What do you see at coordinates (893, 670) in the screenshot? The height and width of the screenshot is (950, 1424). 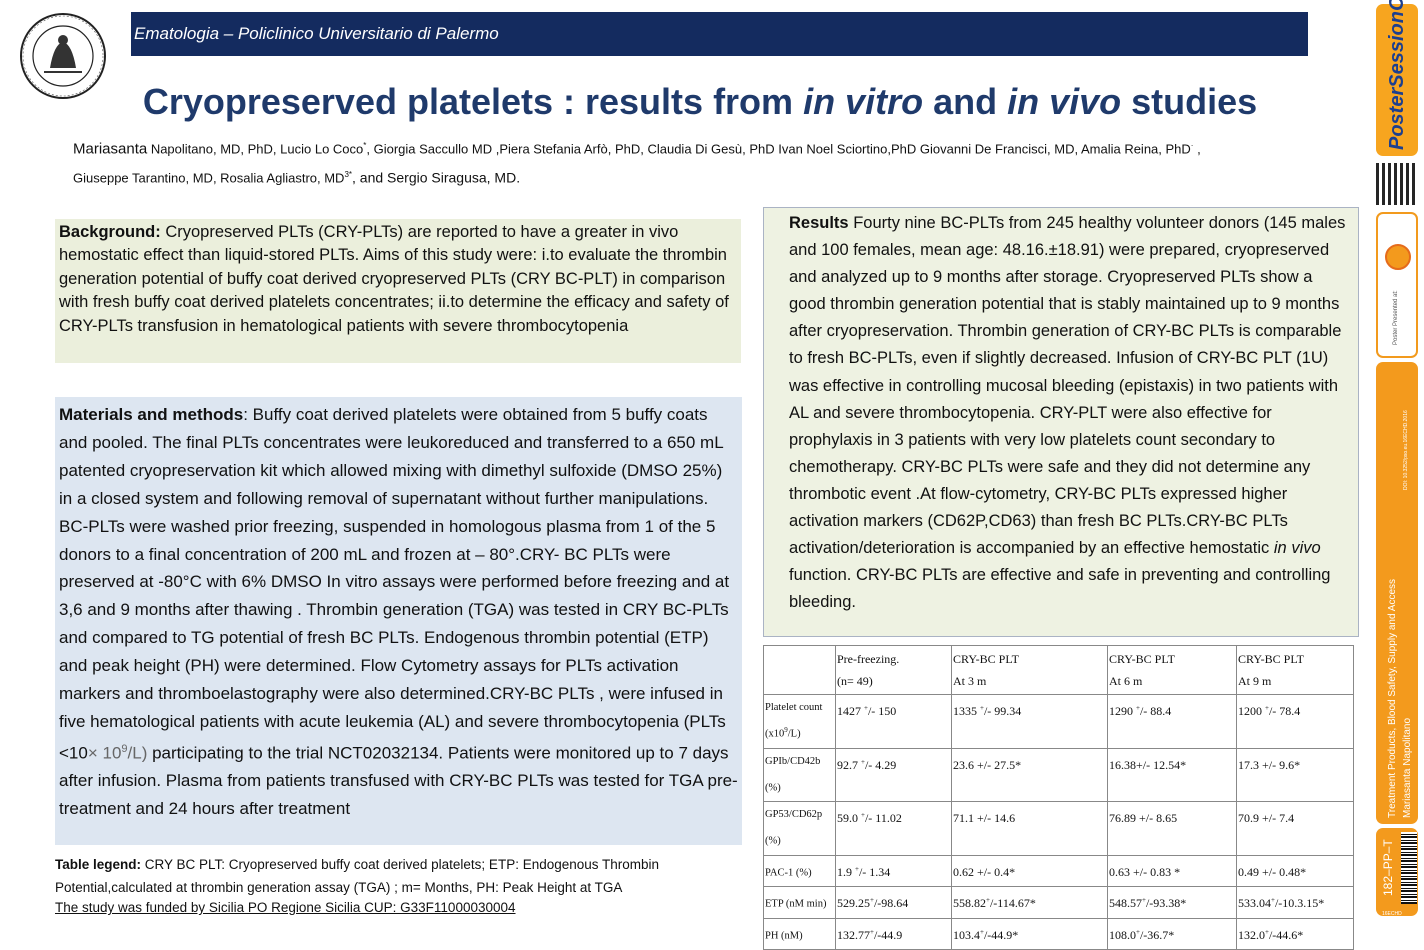 I see `table-header-cell: Pre-freezing. (n= 49)` at bounding box center [893, 670].